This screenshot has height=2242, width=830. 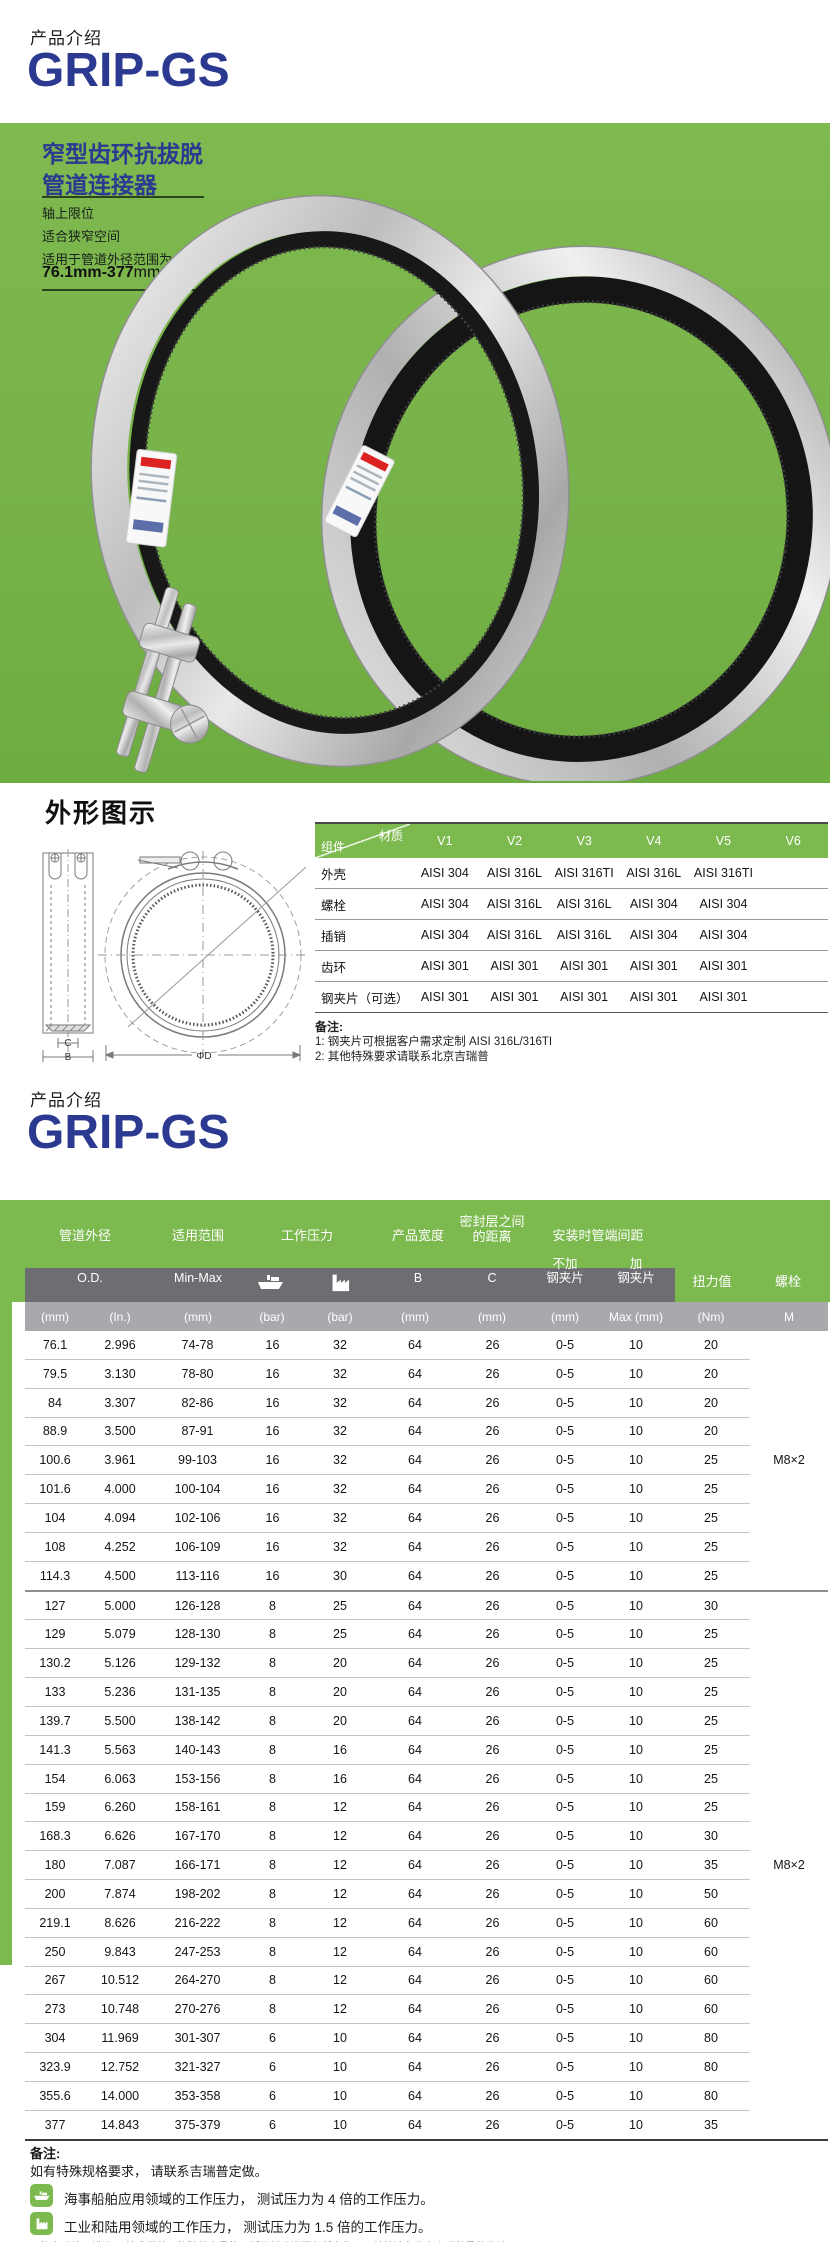 I want to click on group-header-pressure: 工作压力, so click(x=307, y=1235).